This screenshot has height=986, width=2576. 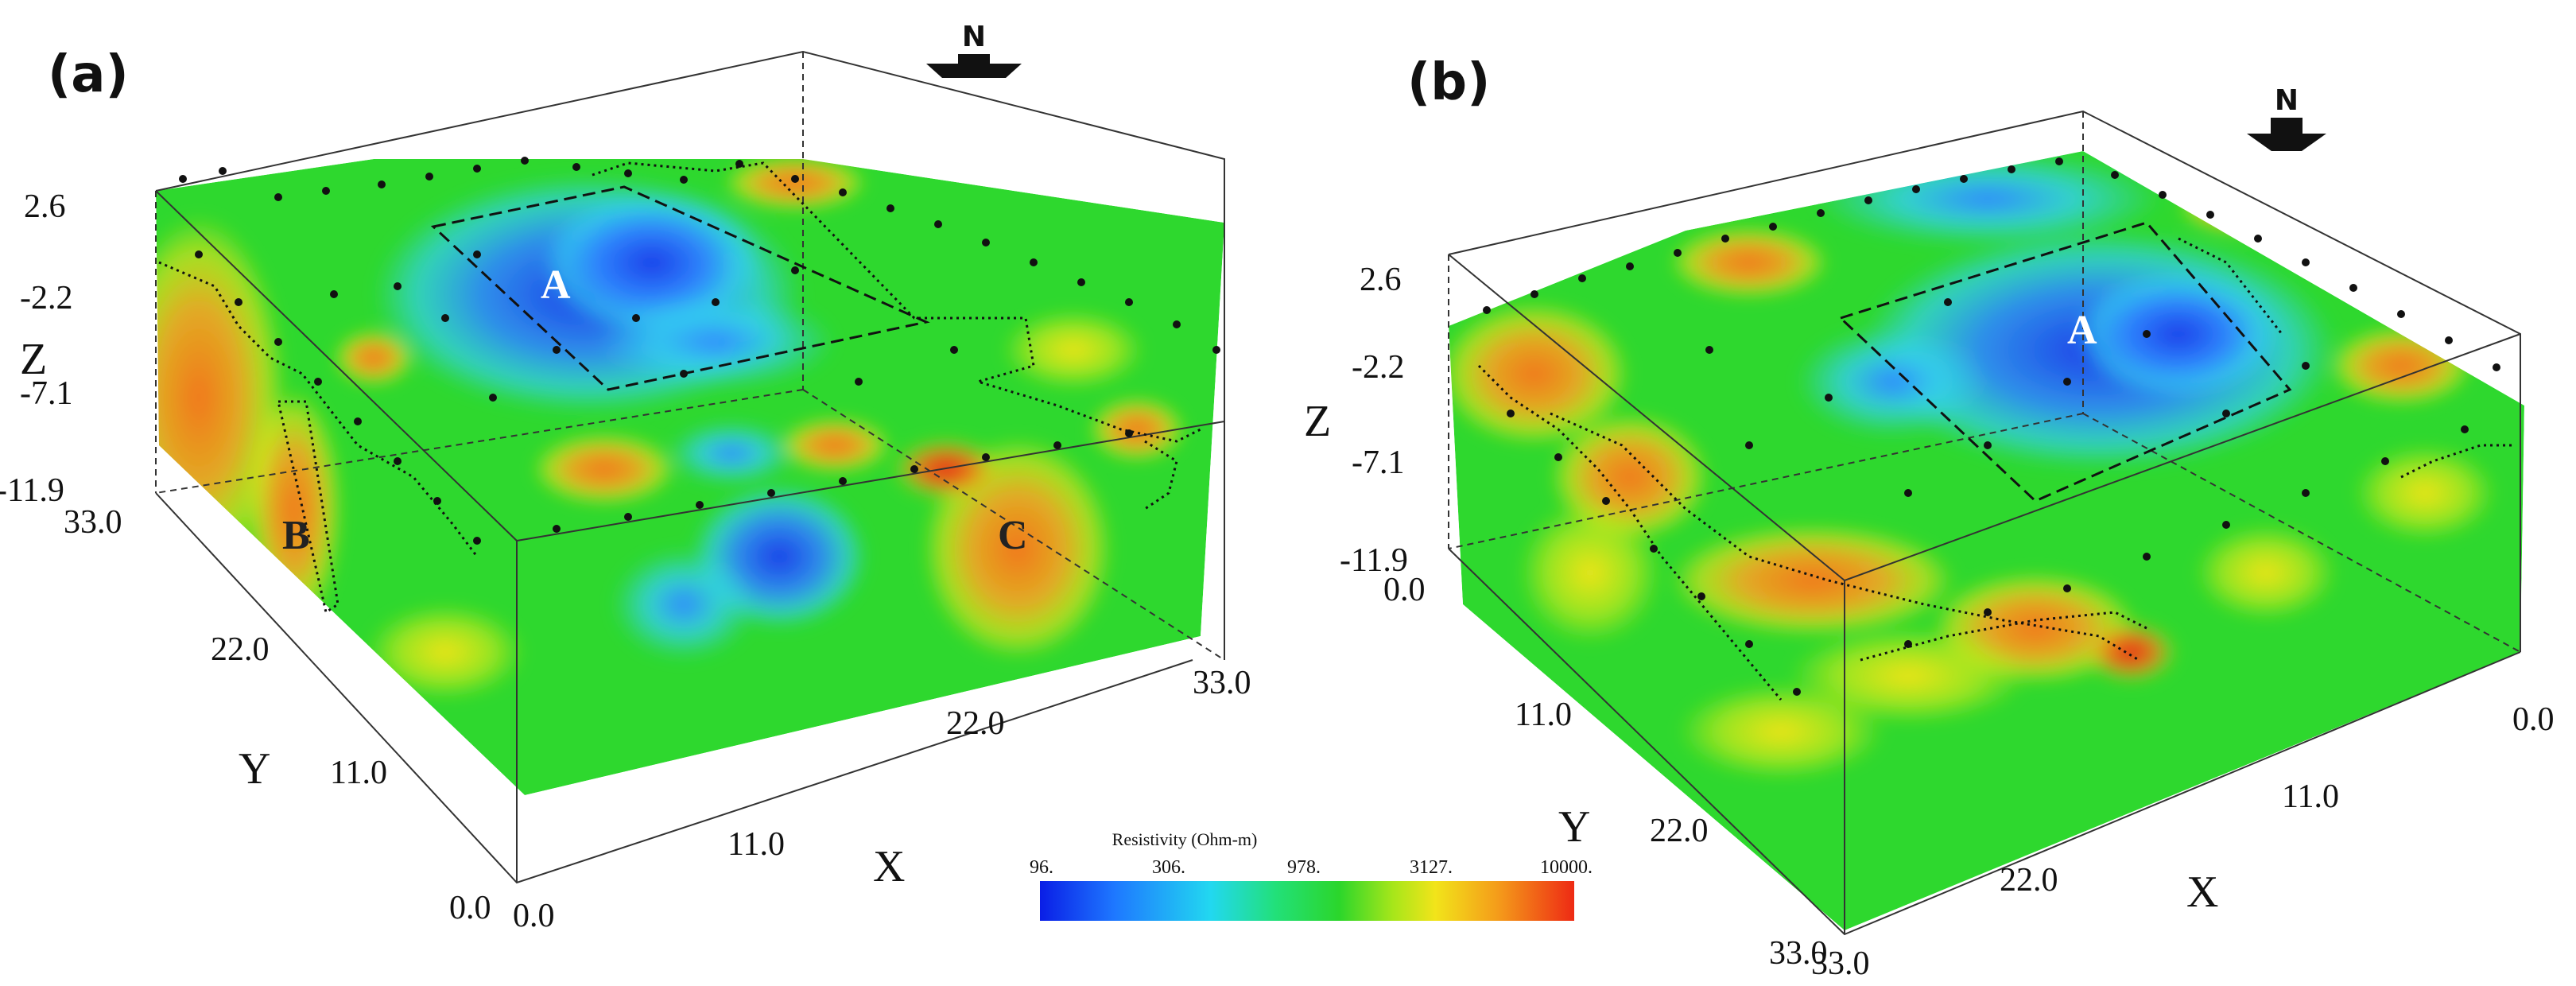 What do you see at coordinates (1222, 683) in the screenshot?
I see `x-tick-a-3: 33.0` at bounding box center [1222, 683].